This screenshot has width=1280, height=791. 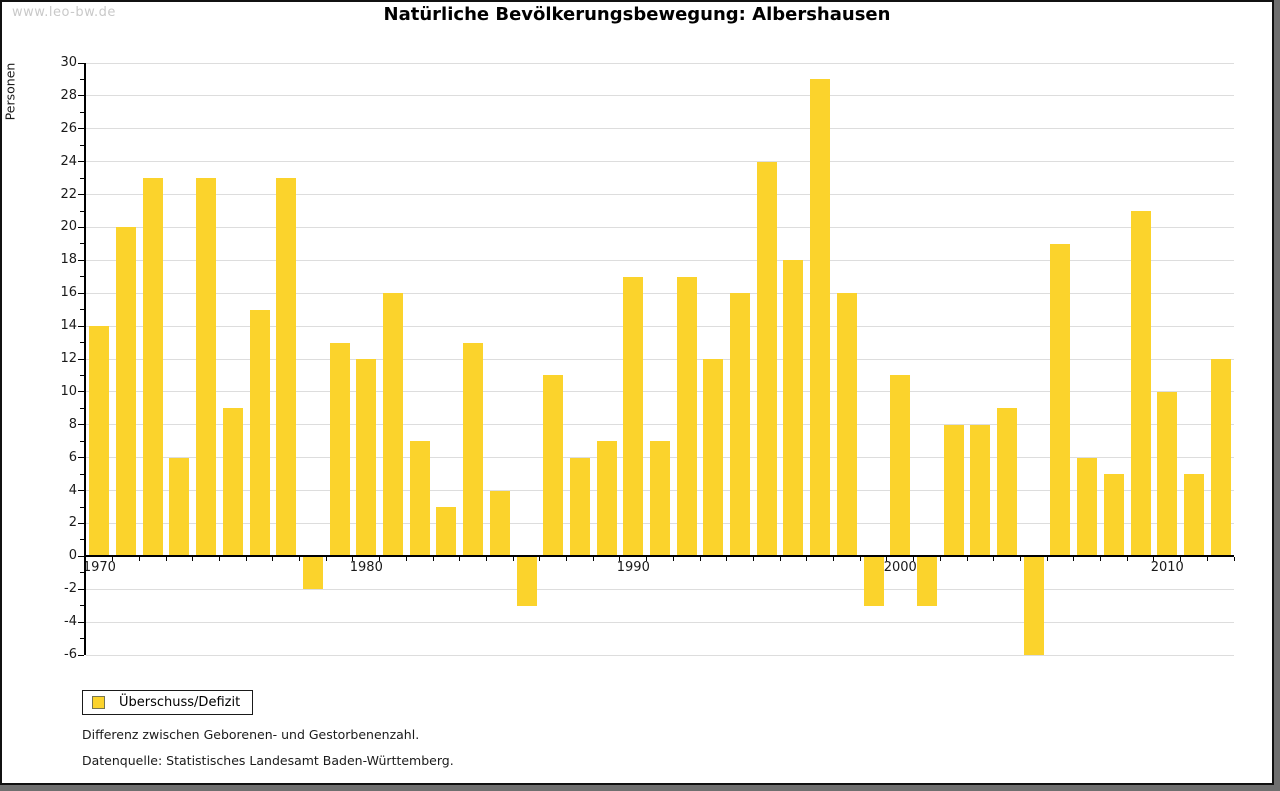 What do you see at coordinates (820, 317) in the screenshot?
I see `bar-1997` at bounding box center [820, 317].